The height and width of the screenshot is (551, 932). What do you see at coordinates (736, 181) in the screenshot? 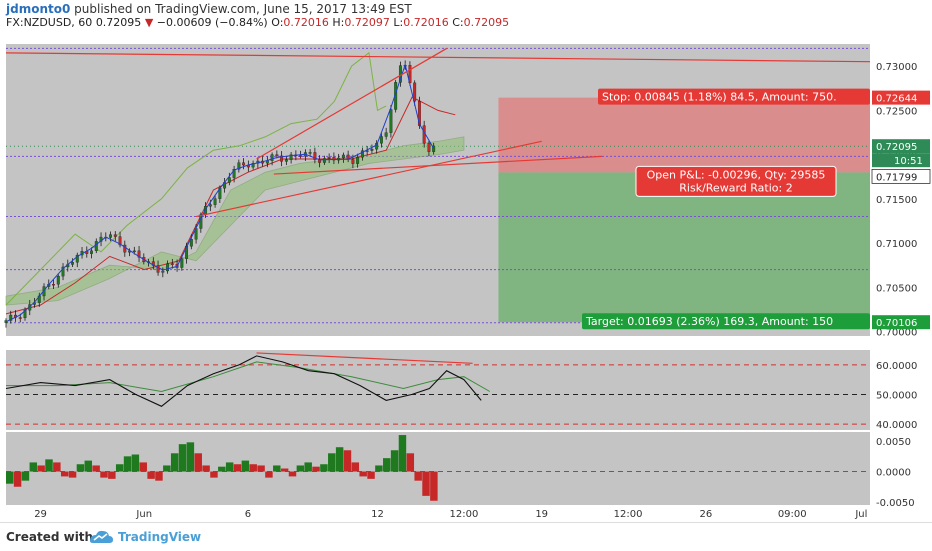
I see `open-pnl-box-bg` at bounding box center [736, 181].